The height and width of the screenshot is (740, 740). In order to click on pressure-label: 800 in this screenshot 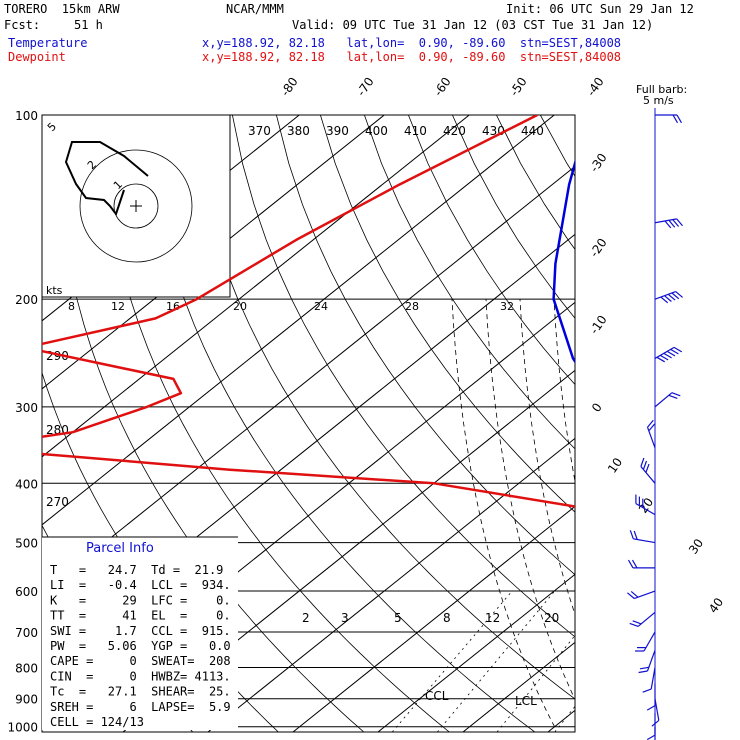, I will do `click(26, 668)`.